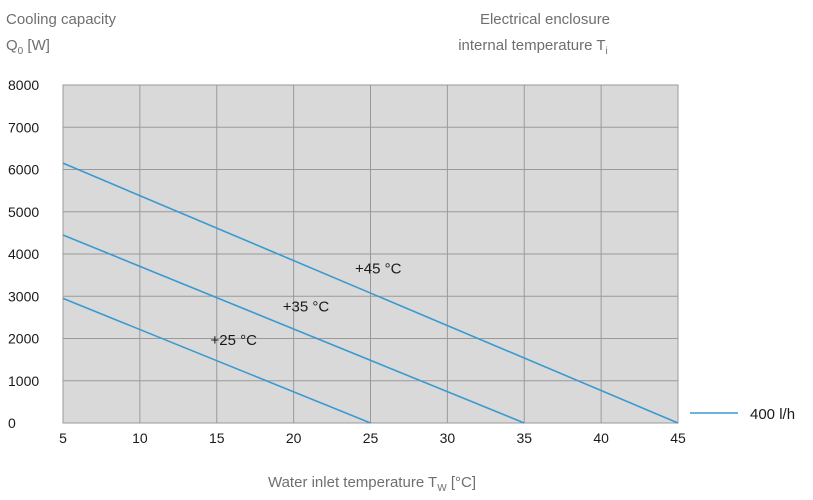 The height and width of the screenshot is (500, 813). What do you see at coordinates (524, 438) in the screenshot?
I see `x-tick-label: 35` at bounding box center [524, 438].